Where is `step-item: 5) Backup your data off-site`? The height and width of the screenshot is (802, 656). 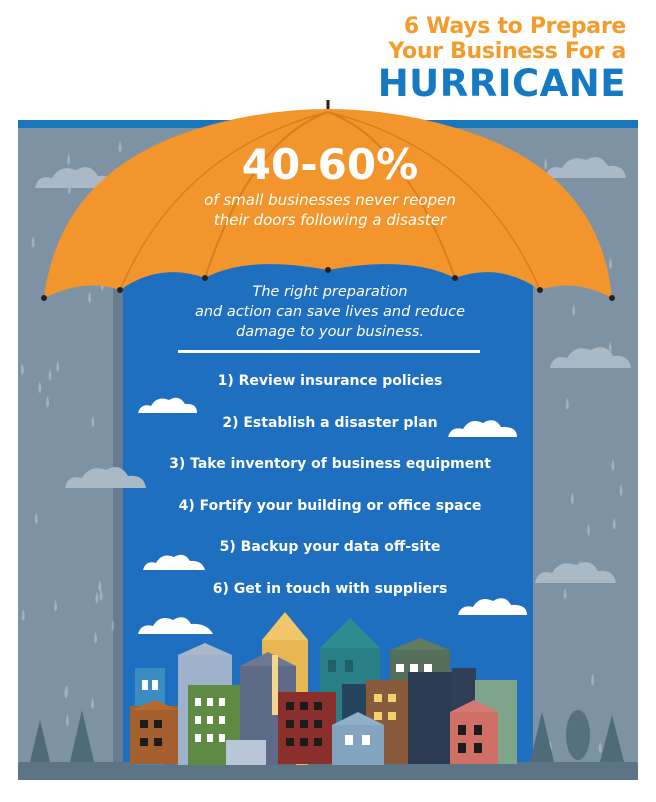
step-item: 5) Backup your data off-site is located at coordinates (330, 547).